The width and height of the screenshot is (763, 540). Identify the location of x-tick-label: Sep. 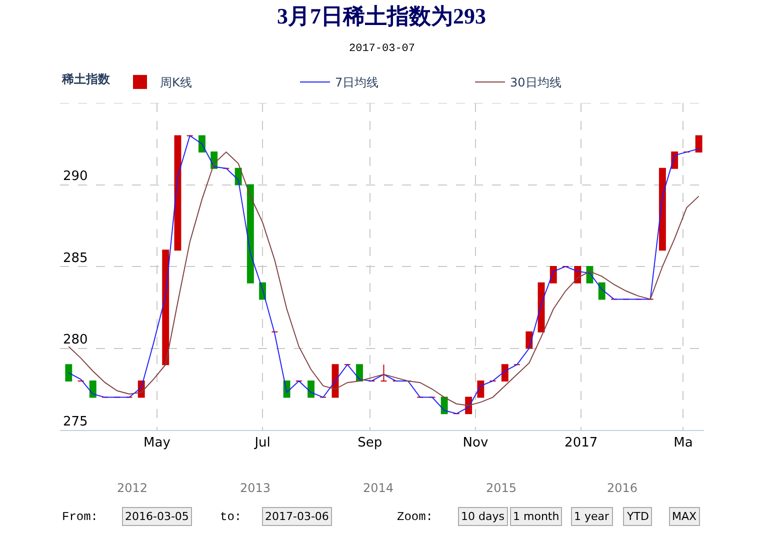
(370, 443).